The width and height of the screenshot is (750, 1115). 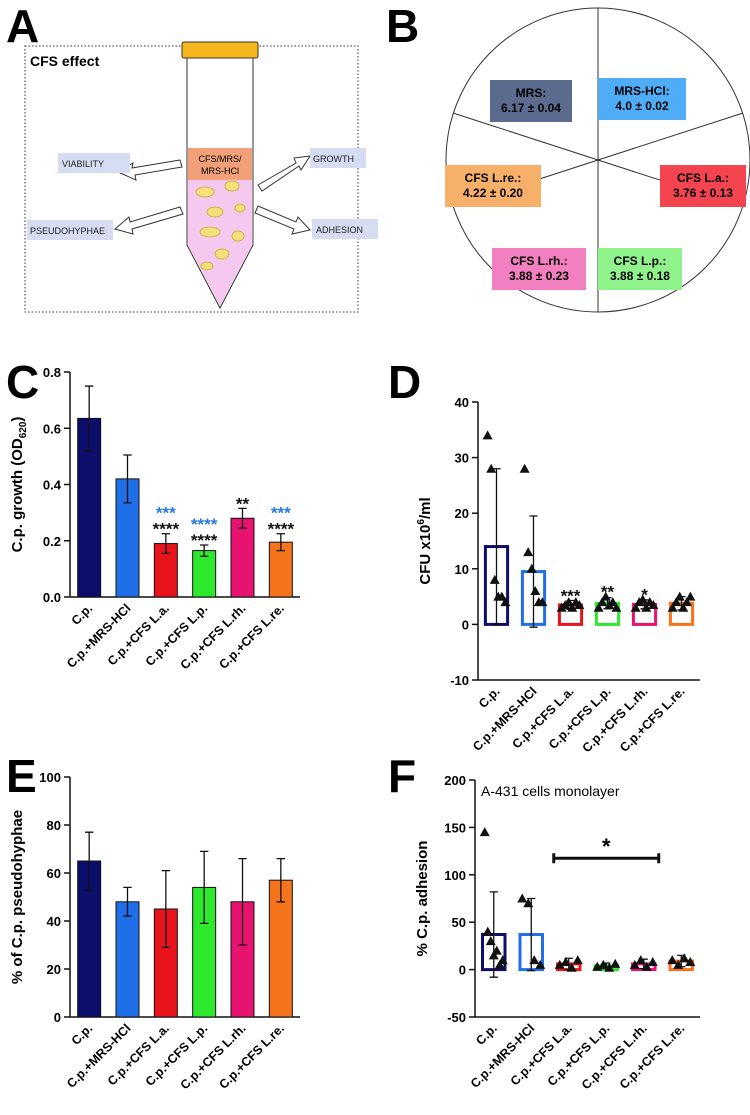 What do you see at coordinates (456, 1017) in the screenshot?
I see `y-tick-label: -50` at bounding box center [456, 1017].